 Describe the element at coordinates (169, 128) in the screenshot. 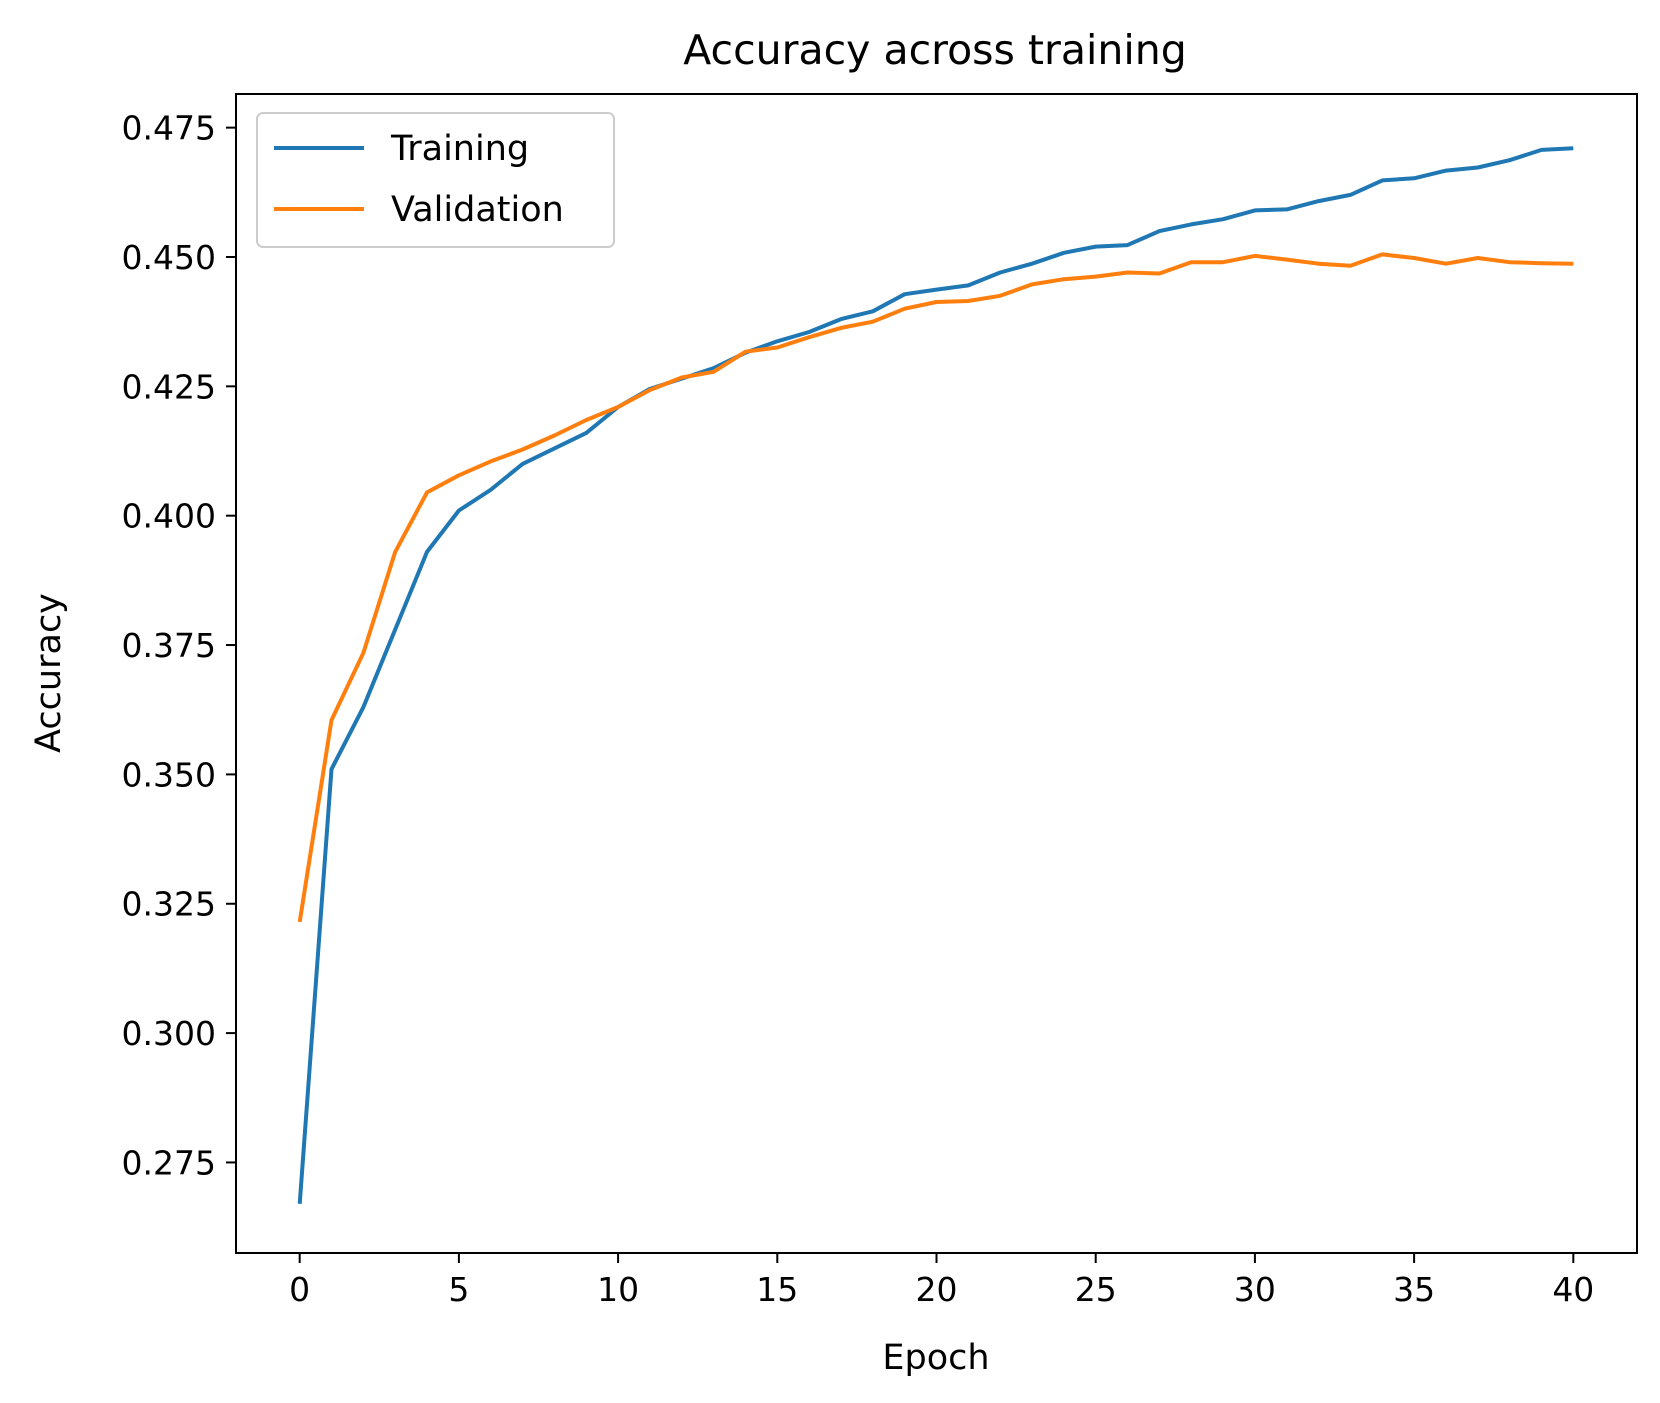

I see `y-tick-label: 0.475` at that location.